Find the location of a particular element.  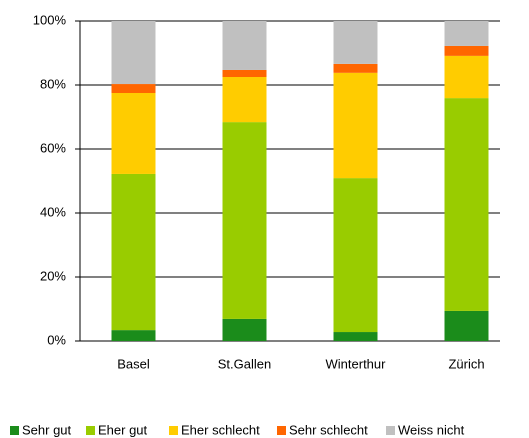

y-tick-label: 0% is located at coordinates (56, 339).